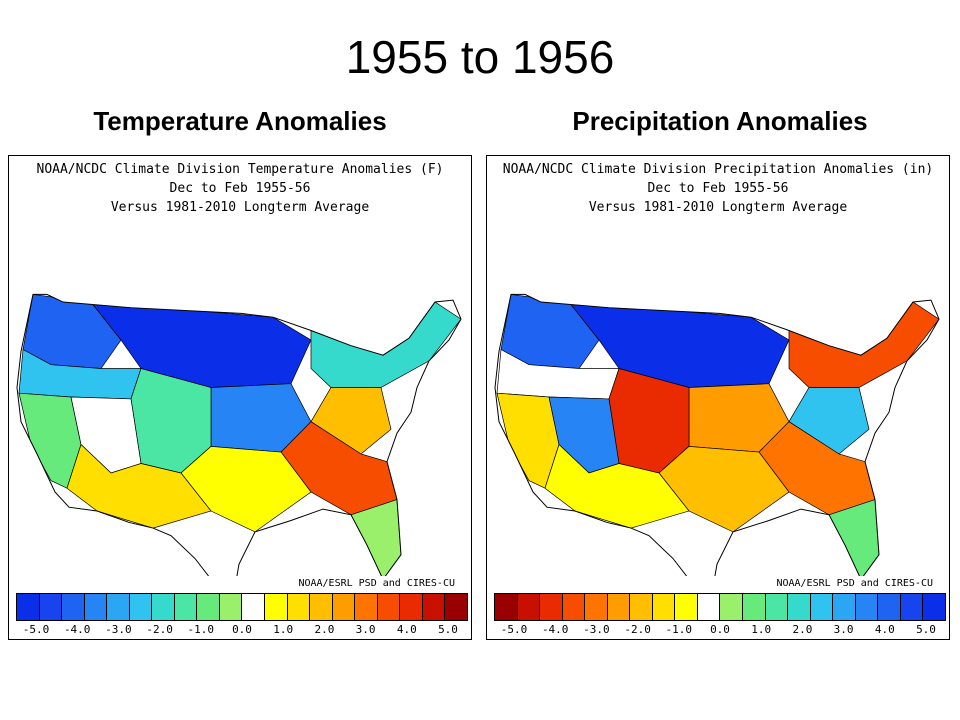 The image size is (960, 720). I want to click on temperature-heading: Temperature Anomalies, so click(240, 121).